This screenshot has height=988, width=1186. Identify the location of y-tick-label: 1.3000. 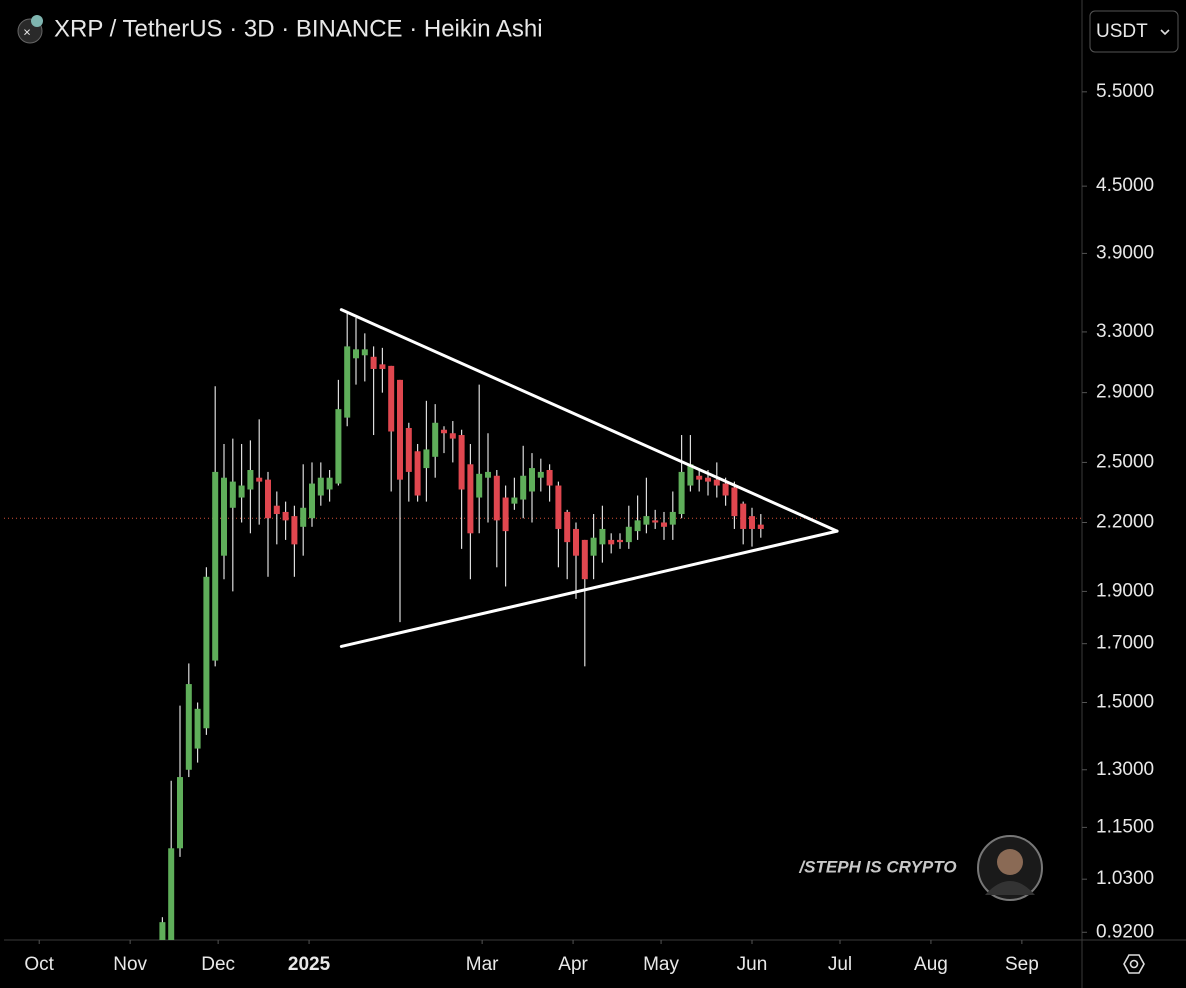
(1125, 769).